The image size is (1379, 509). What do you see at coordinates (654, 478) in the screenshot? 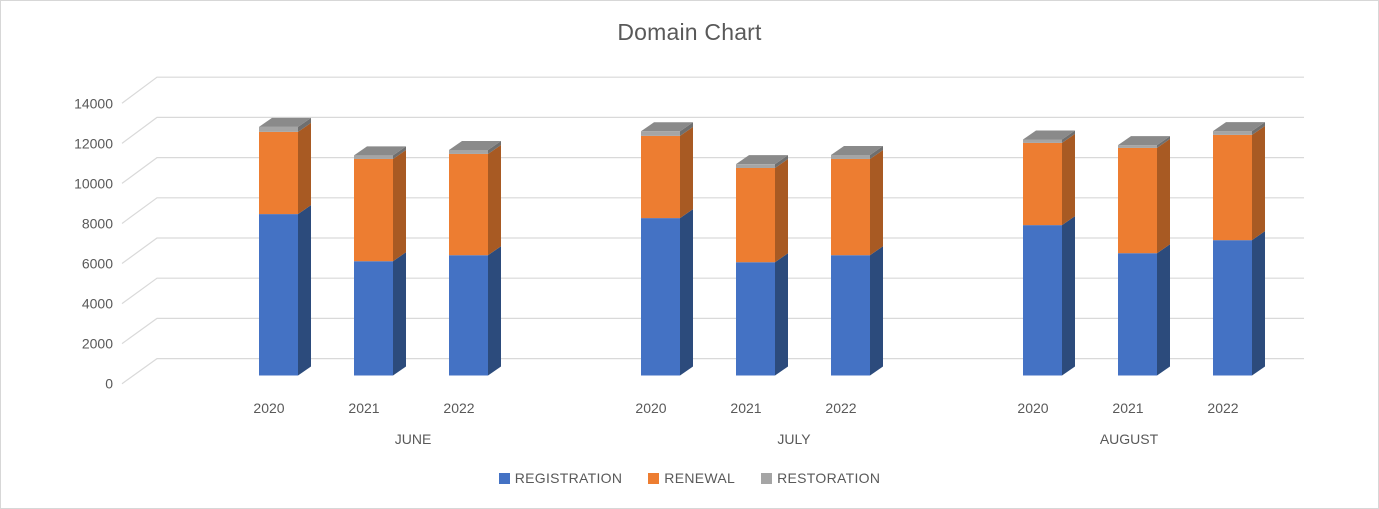
I see `renewal-swatch-icon` at bounding box center [654, 478].